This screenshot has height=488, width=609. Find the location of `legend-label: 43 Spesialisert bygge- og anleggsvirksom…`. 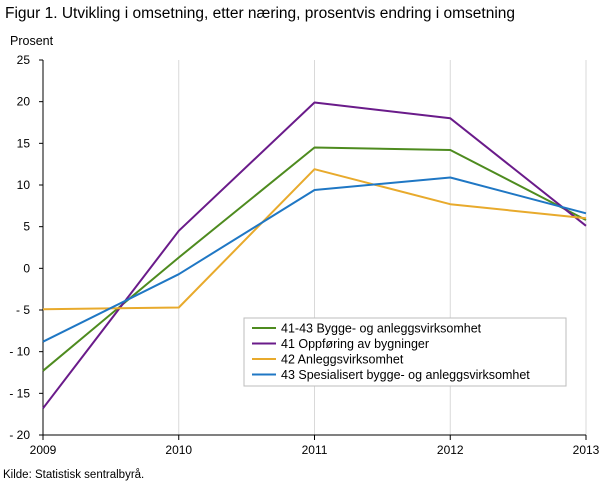

legend-label: 43 Spesialisert bygge- og anleggsvirksom… is located at coordinates (405, 375).